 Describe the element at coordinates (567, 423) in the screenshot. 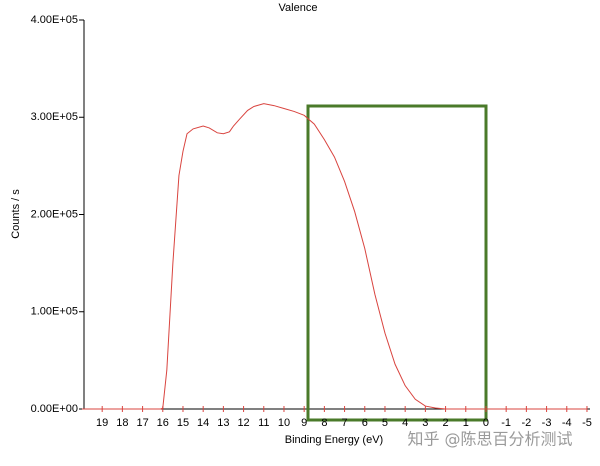

I see `x-tick-label: -4` at that location.